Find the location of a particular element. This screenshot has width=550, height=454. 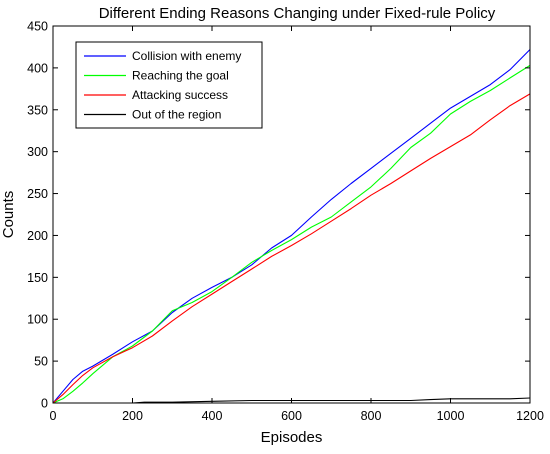

legend-label-collision-with-enemy: Collision with enemy is located at coordinates (186, 56).